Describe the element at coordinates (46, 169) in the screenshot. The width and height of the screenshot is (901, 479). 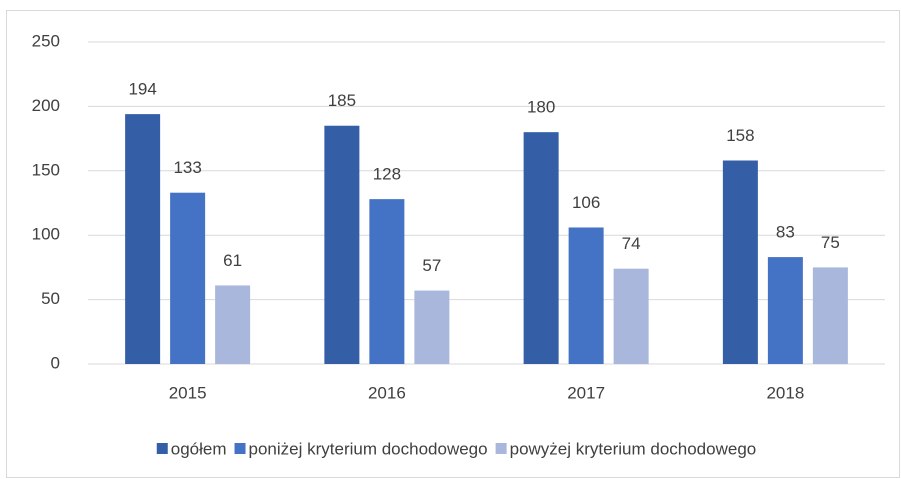
I see `y-tick-label: 150` at that location.